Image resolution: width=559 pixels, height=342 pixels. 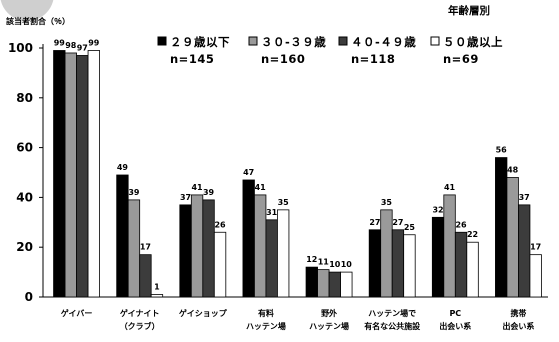 I want to click on y-tick-label: 80, so click(x=24, y=98).